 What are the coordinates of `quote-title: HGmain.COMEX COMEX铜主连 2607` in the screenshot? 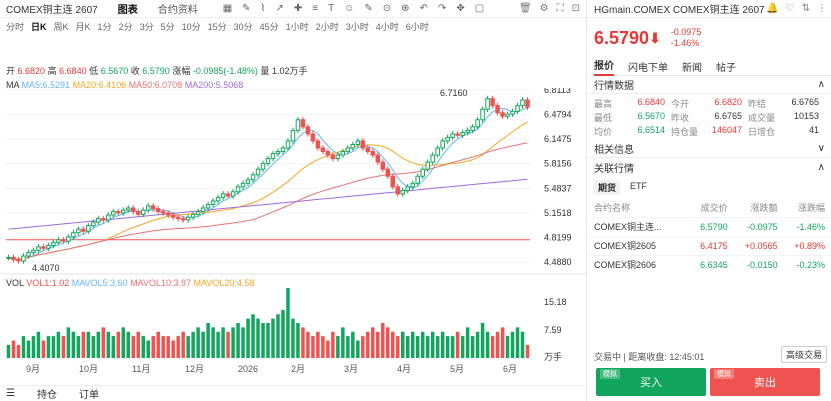 It's located at (679, 10).